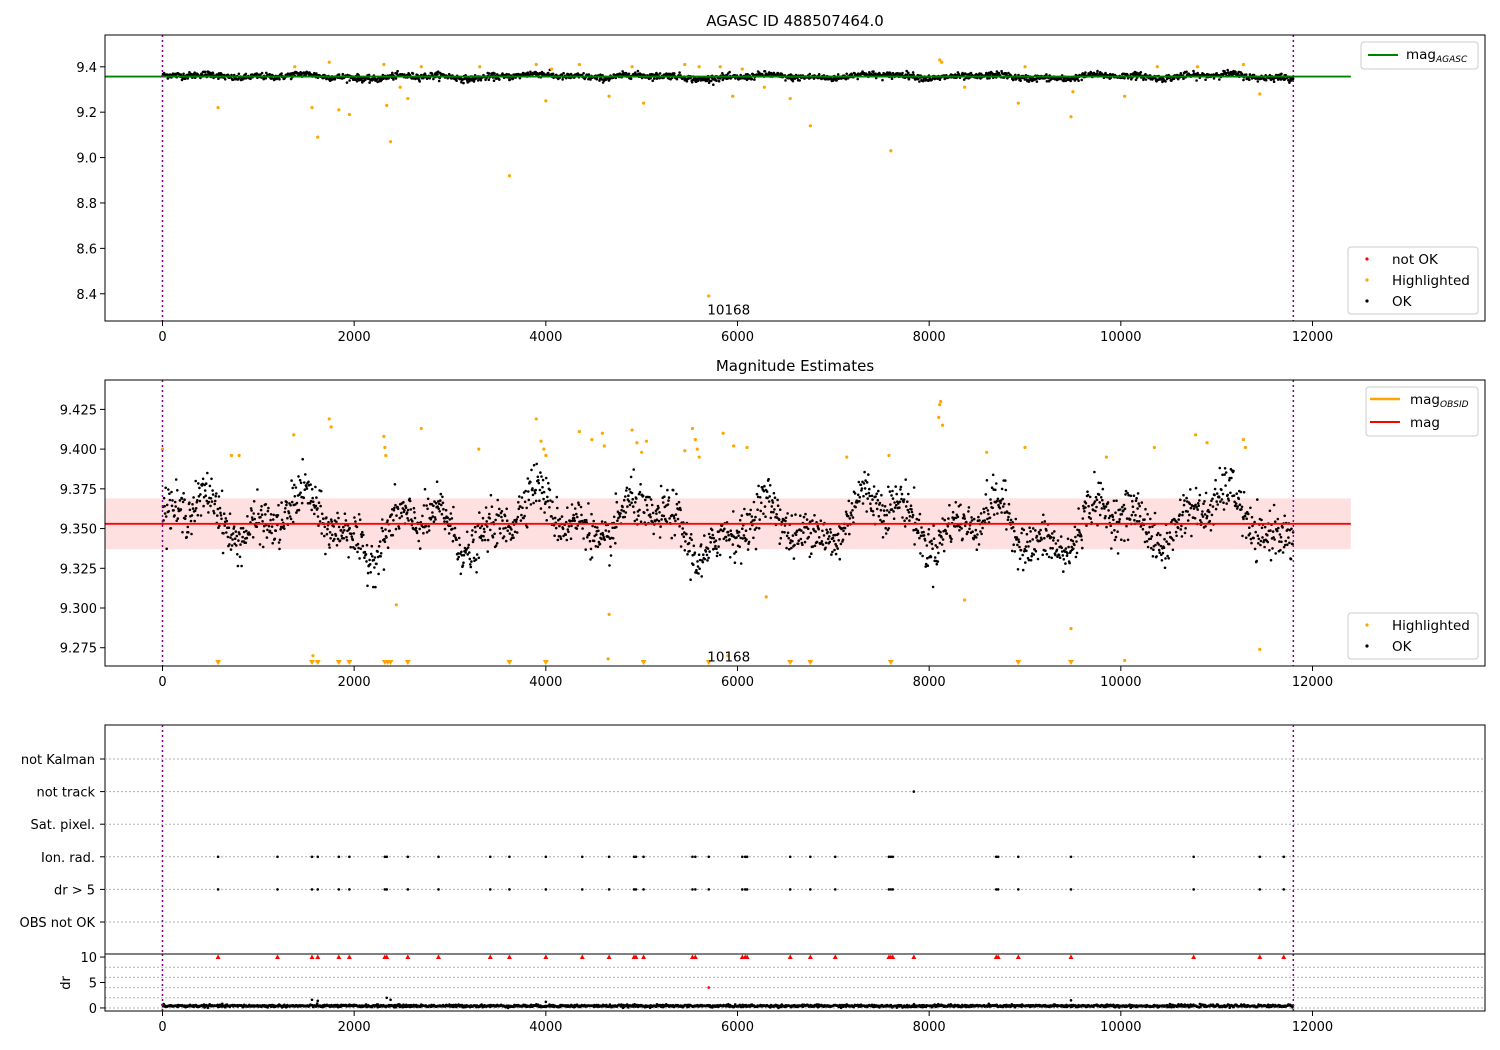 This screenshot has width=1500, height=1050. Describe the element at coordinates (1422, 411) in the screenshot. I see `panel-mag-legend-lines: magOBSID mag` at that location.